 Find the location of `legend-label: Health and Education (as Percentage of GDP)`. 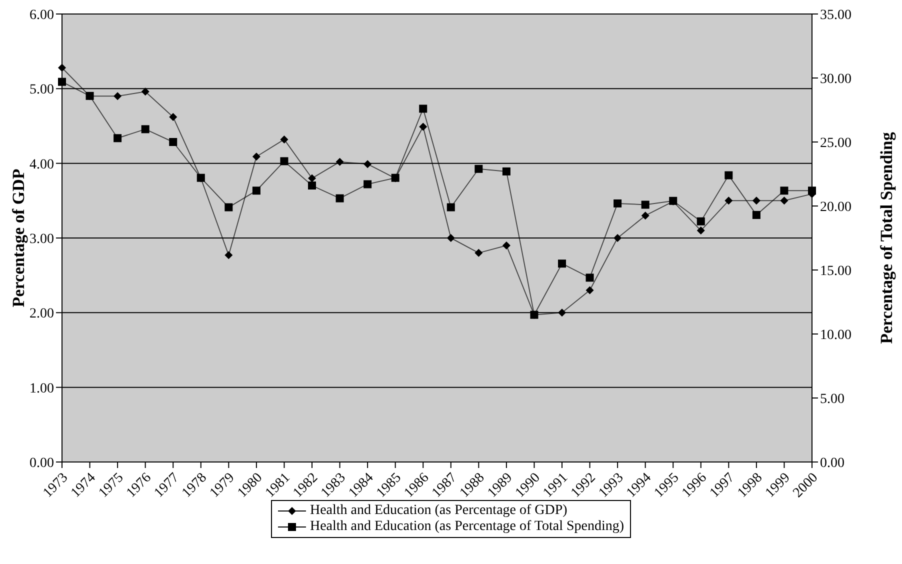

legend-label: Health and Education (as Percentage of GDP) is located at coordinates (439, 511).